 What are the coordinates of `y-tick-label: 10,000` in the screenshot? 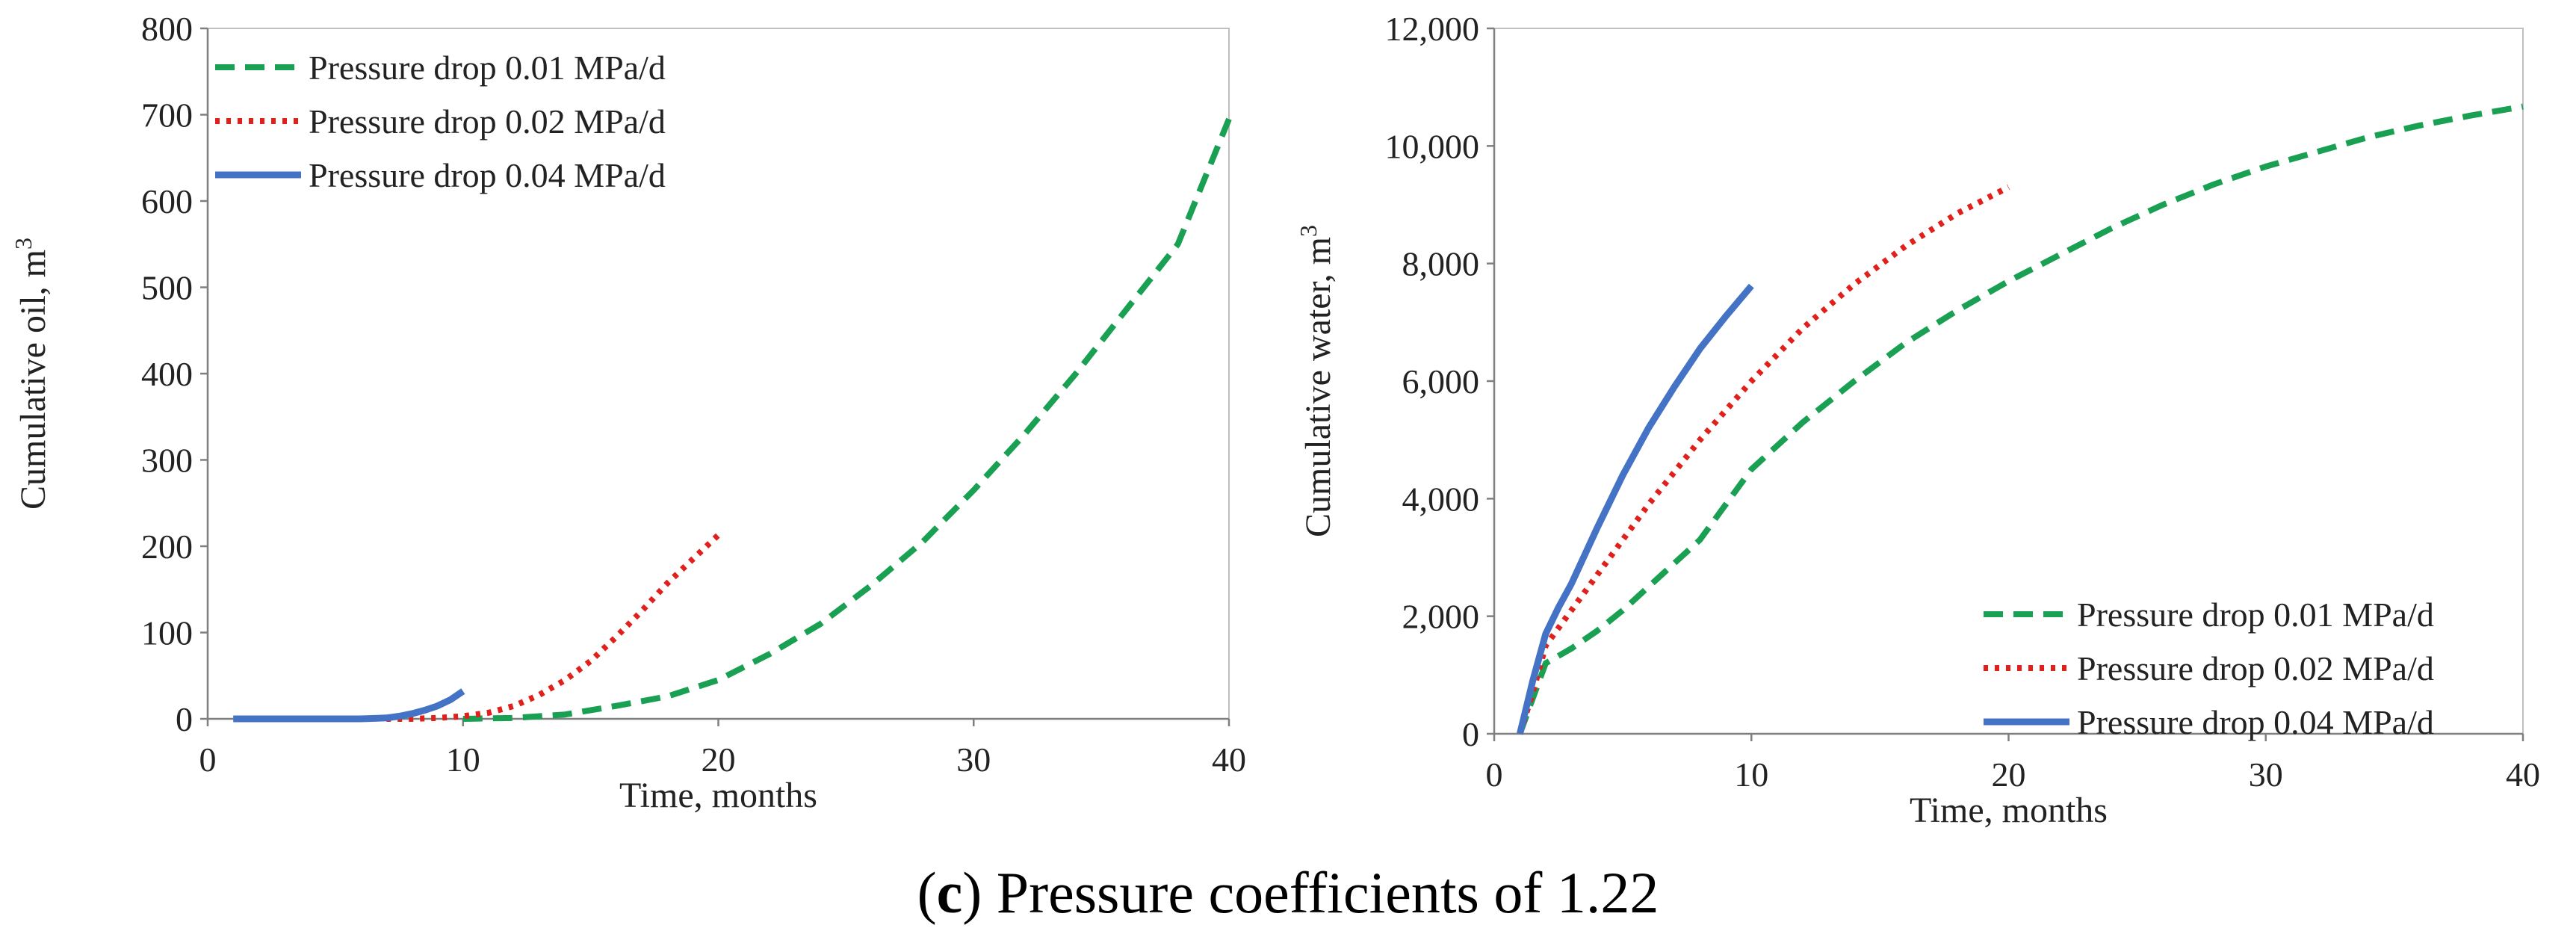 It's located at (1432, 146).